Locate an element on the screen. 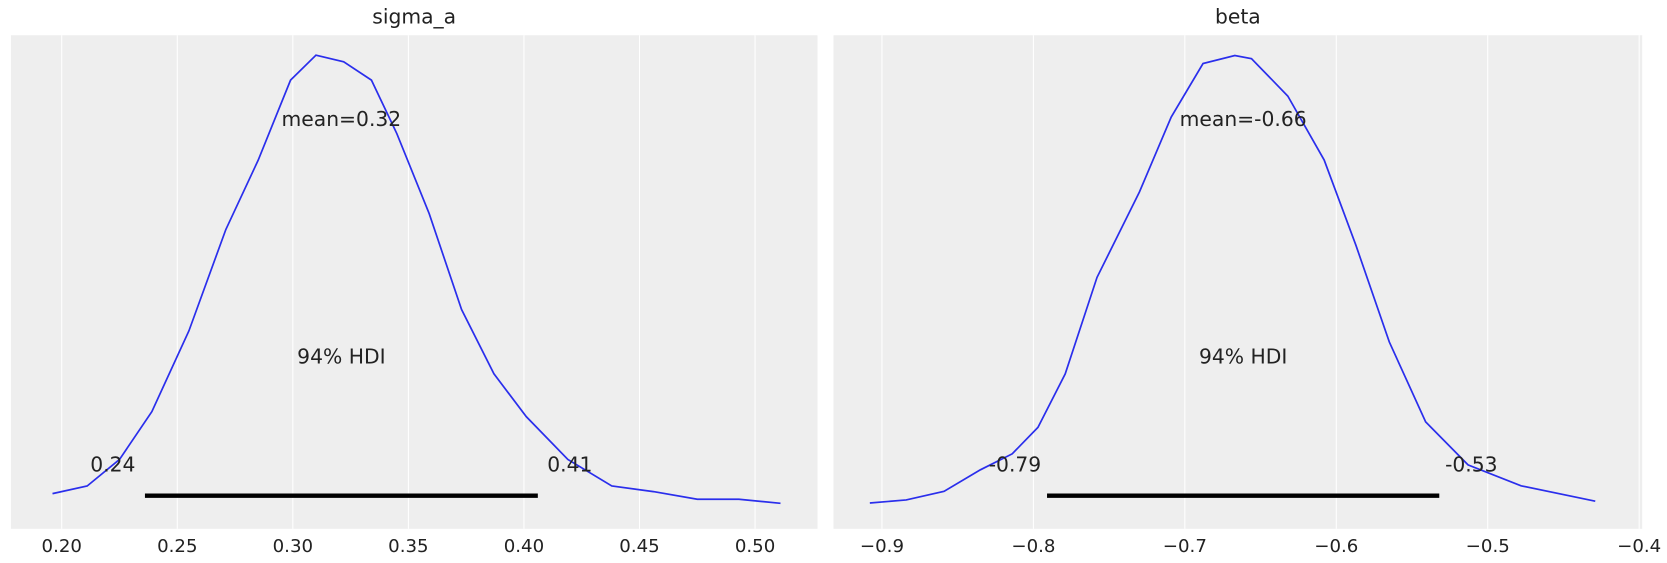 This screenshot has width=1667, height=563. panel-title: beta is located at coordinates (1238, 17).